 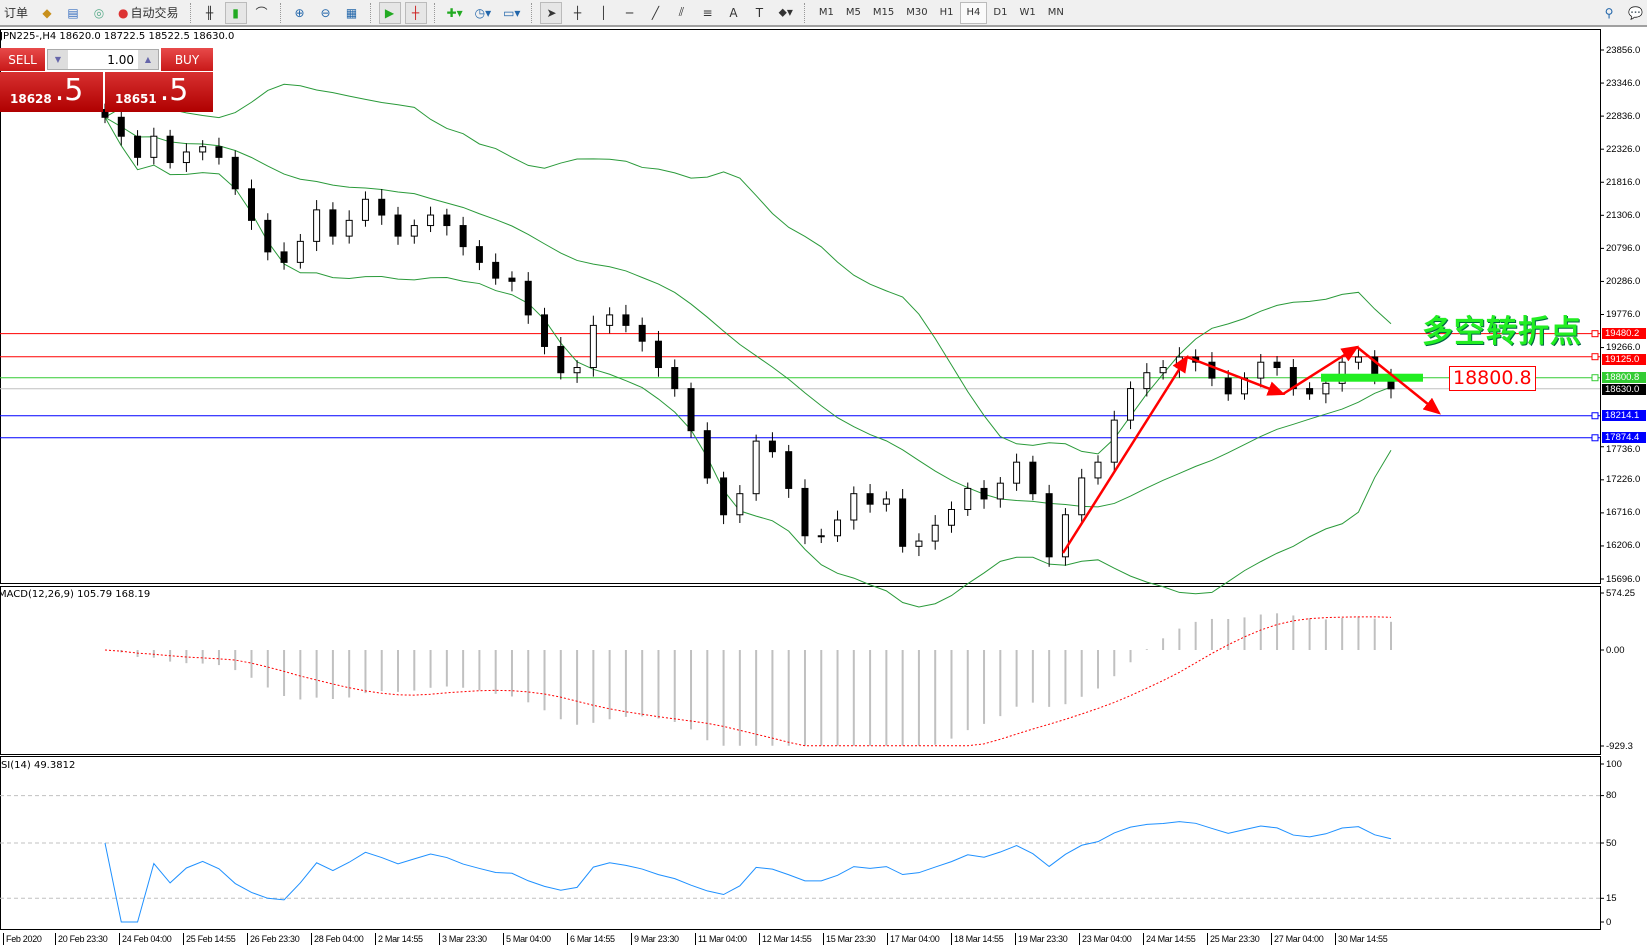 What do you see at coordinates (1623, 116) in the screenshot?
I see `price-axis-label: 22836.0` at bounding box center [1623, 116].